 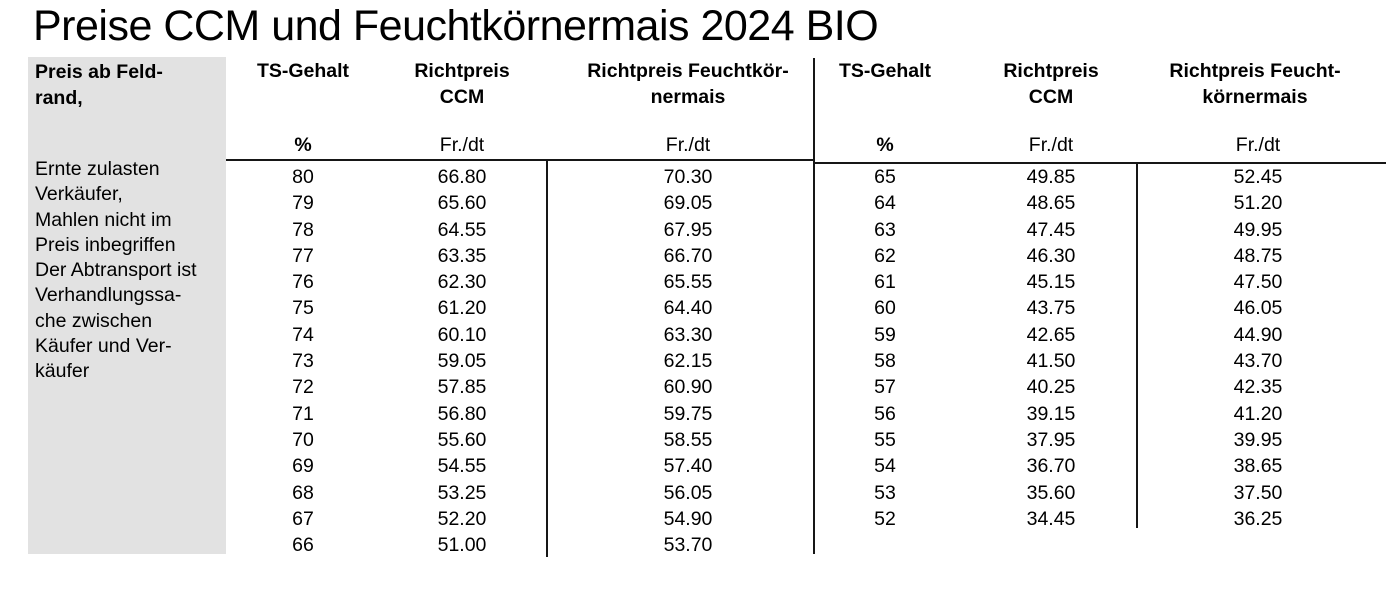 What do you see at coordinates (1051, 177) in the screenshot?
I see `table-cell: 49.85` at bounding box center [1051, 177].